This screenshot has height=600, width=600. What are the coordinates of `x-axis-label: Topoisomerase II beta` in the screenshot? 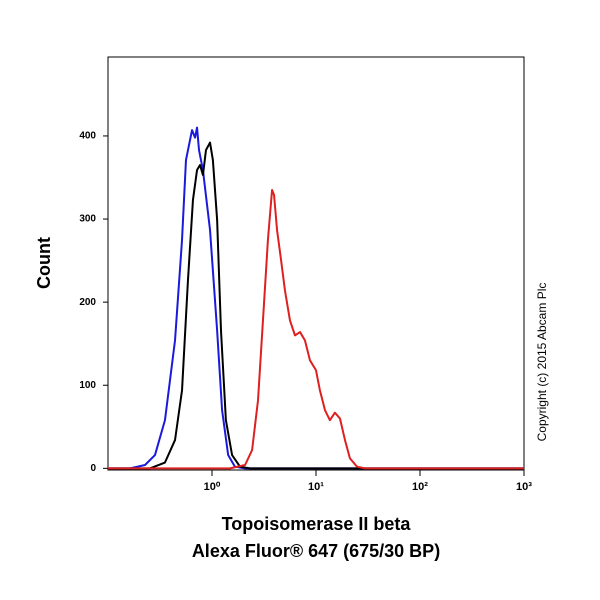 It's located at (317, 524).